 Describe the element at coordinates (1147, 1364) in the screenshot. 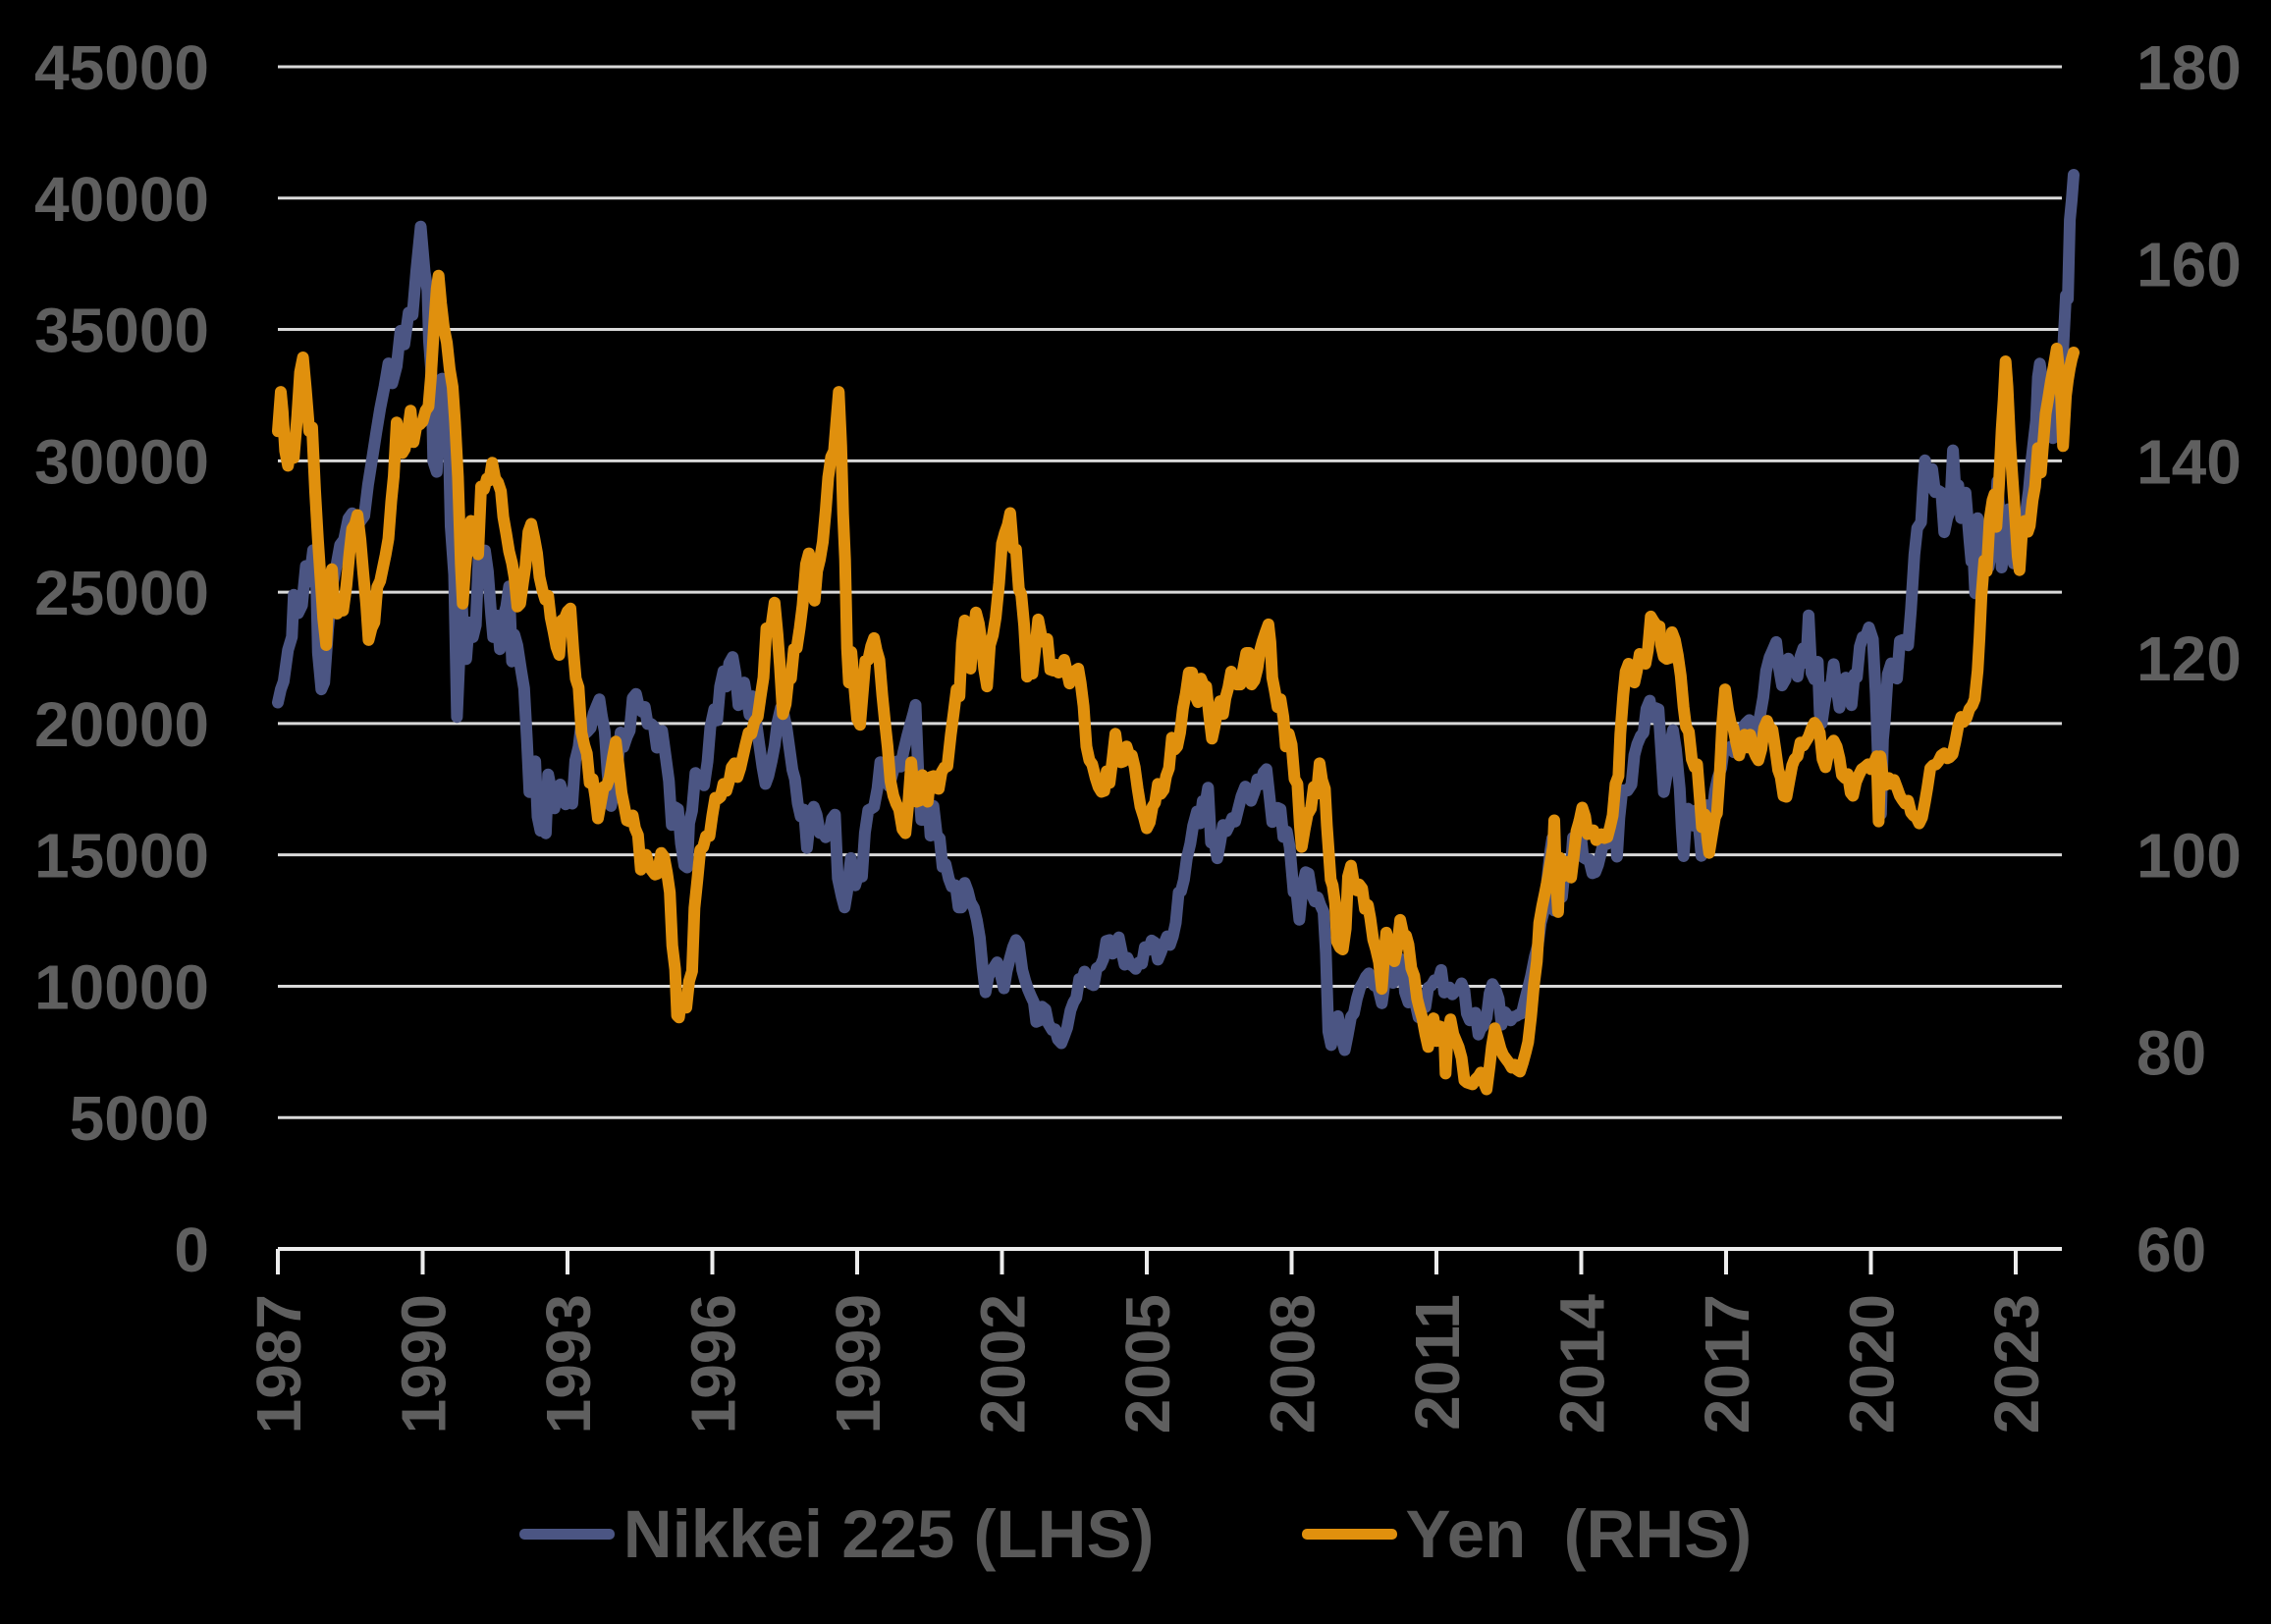

I see `x-axis-label-2005: 2005` at that location.